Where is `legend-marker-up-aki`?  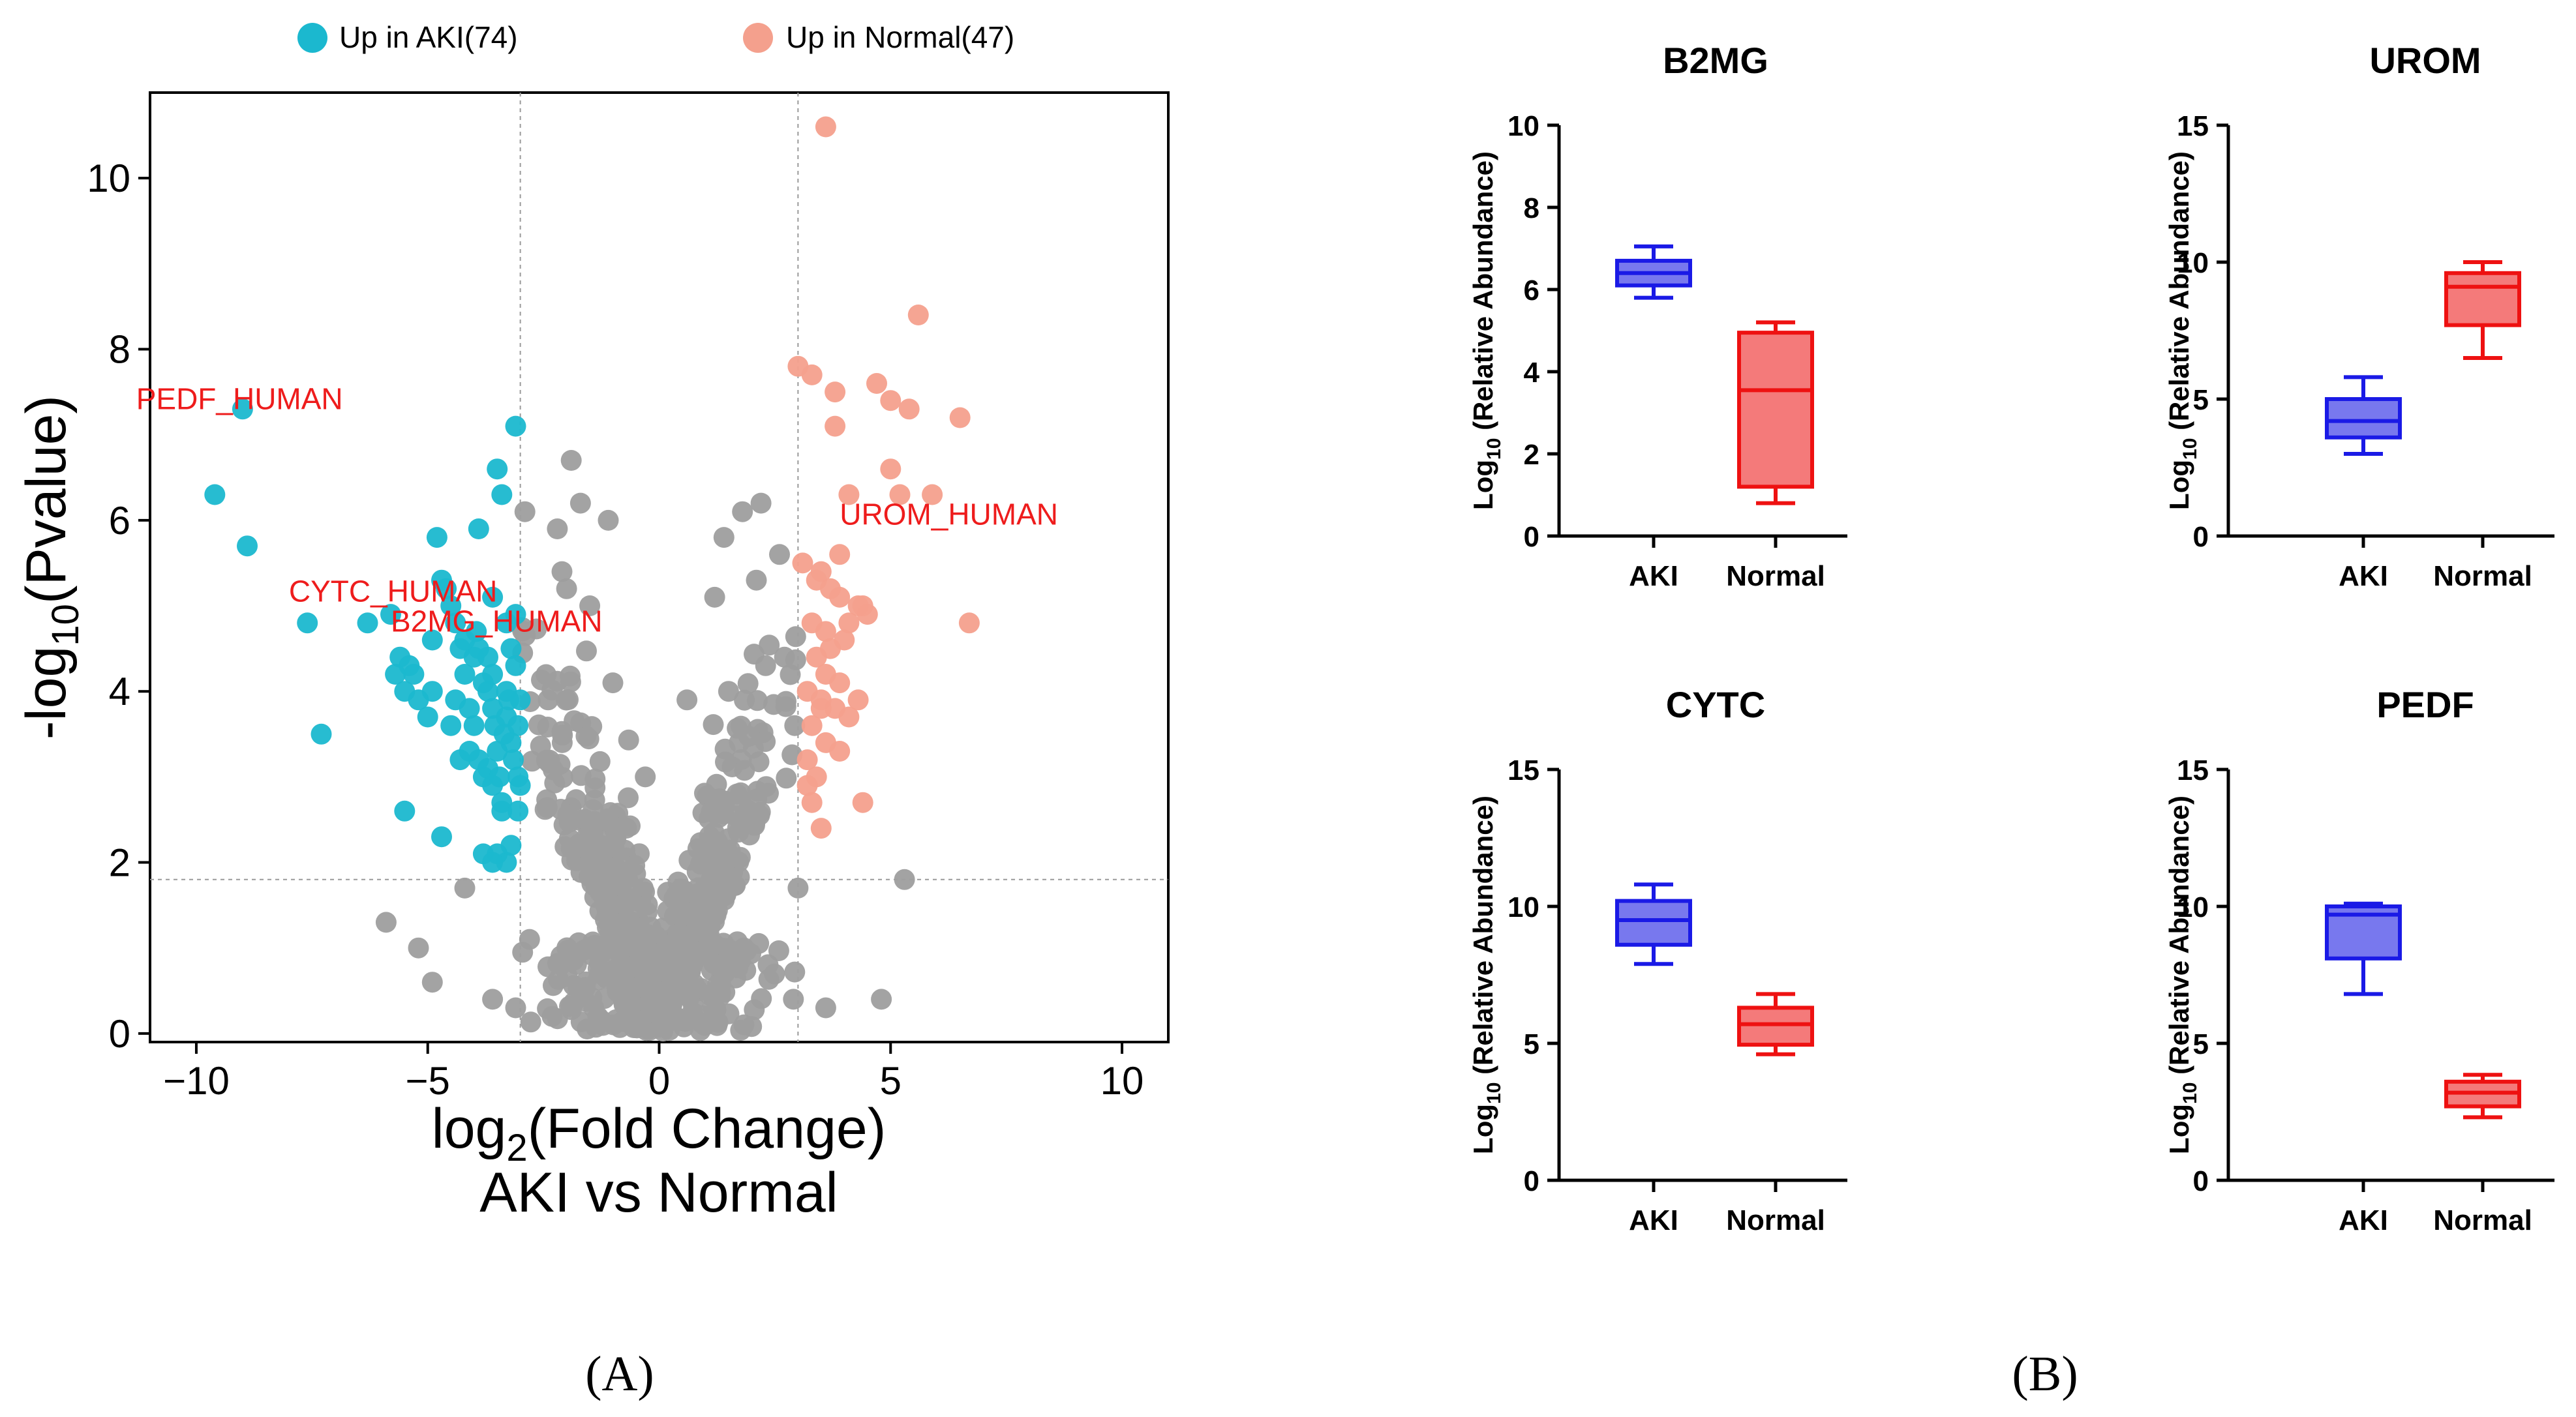 legend-marker-up-aki is located at coordinates (312, 38).